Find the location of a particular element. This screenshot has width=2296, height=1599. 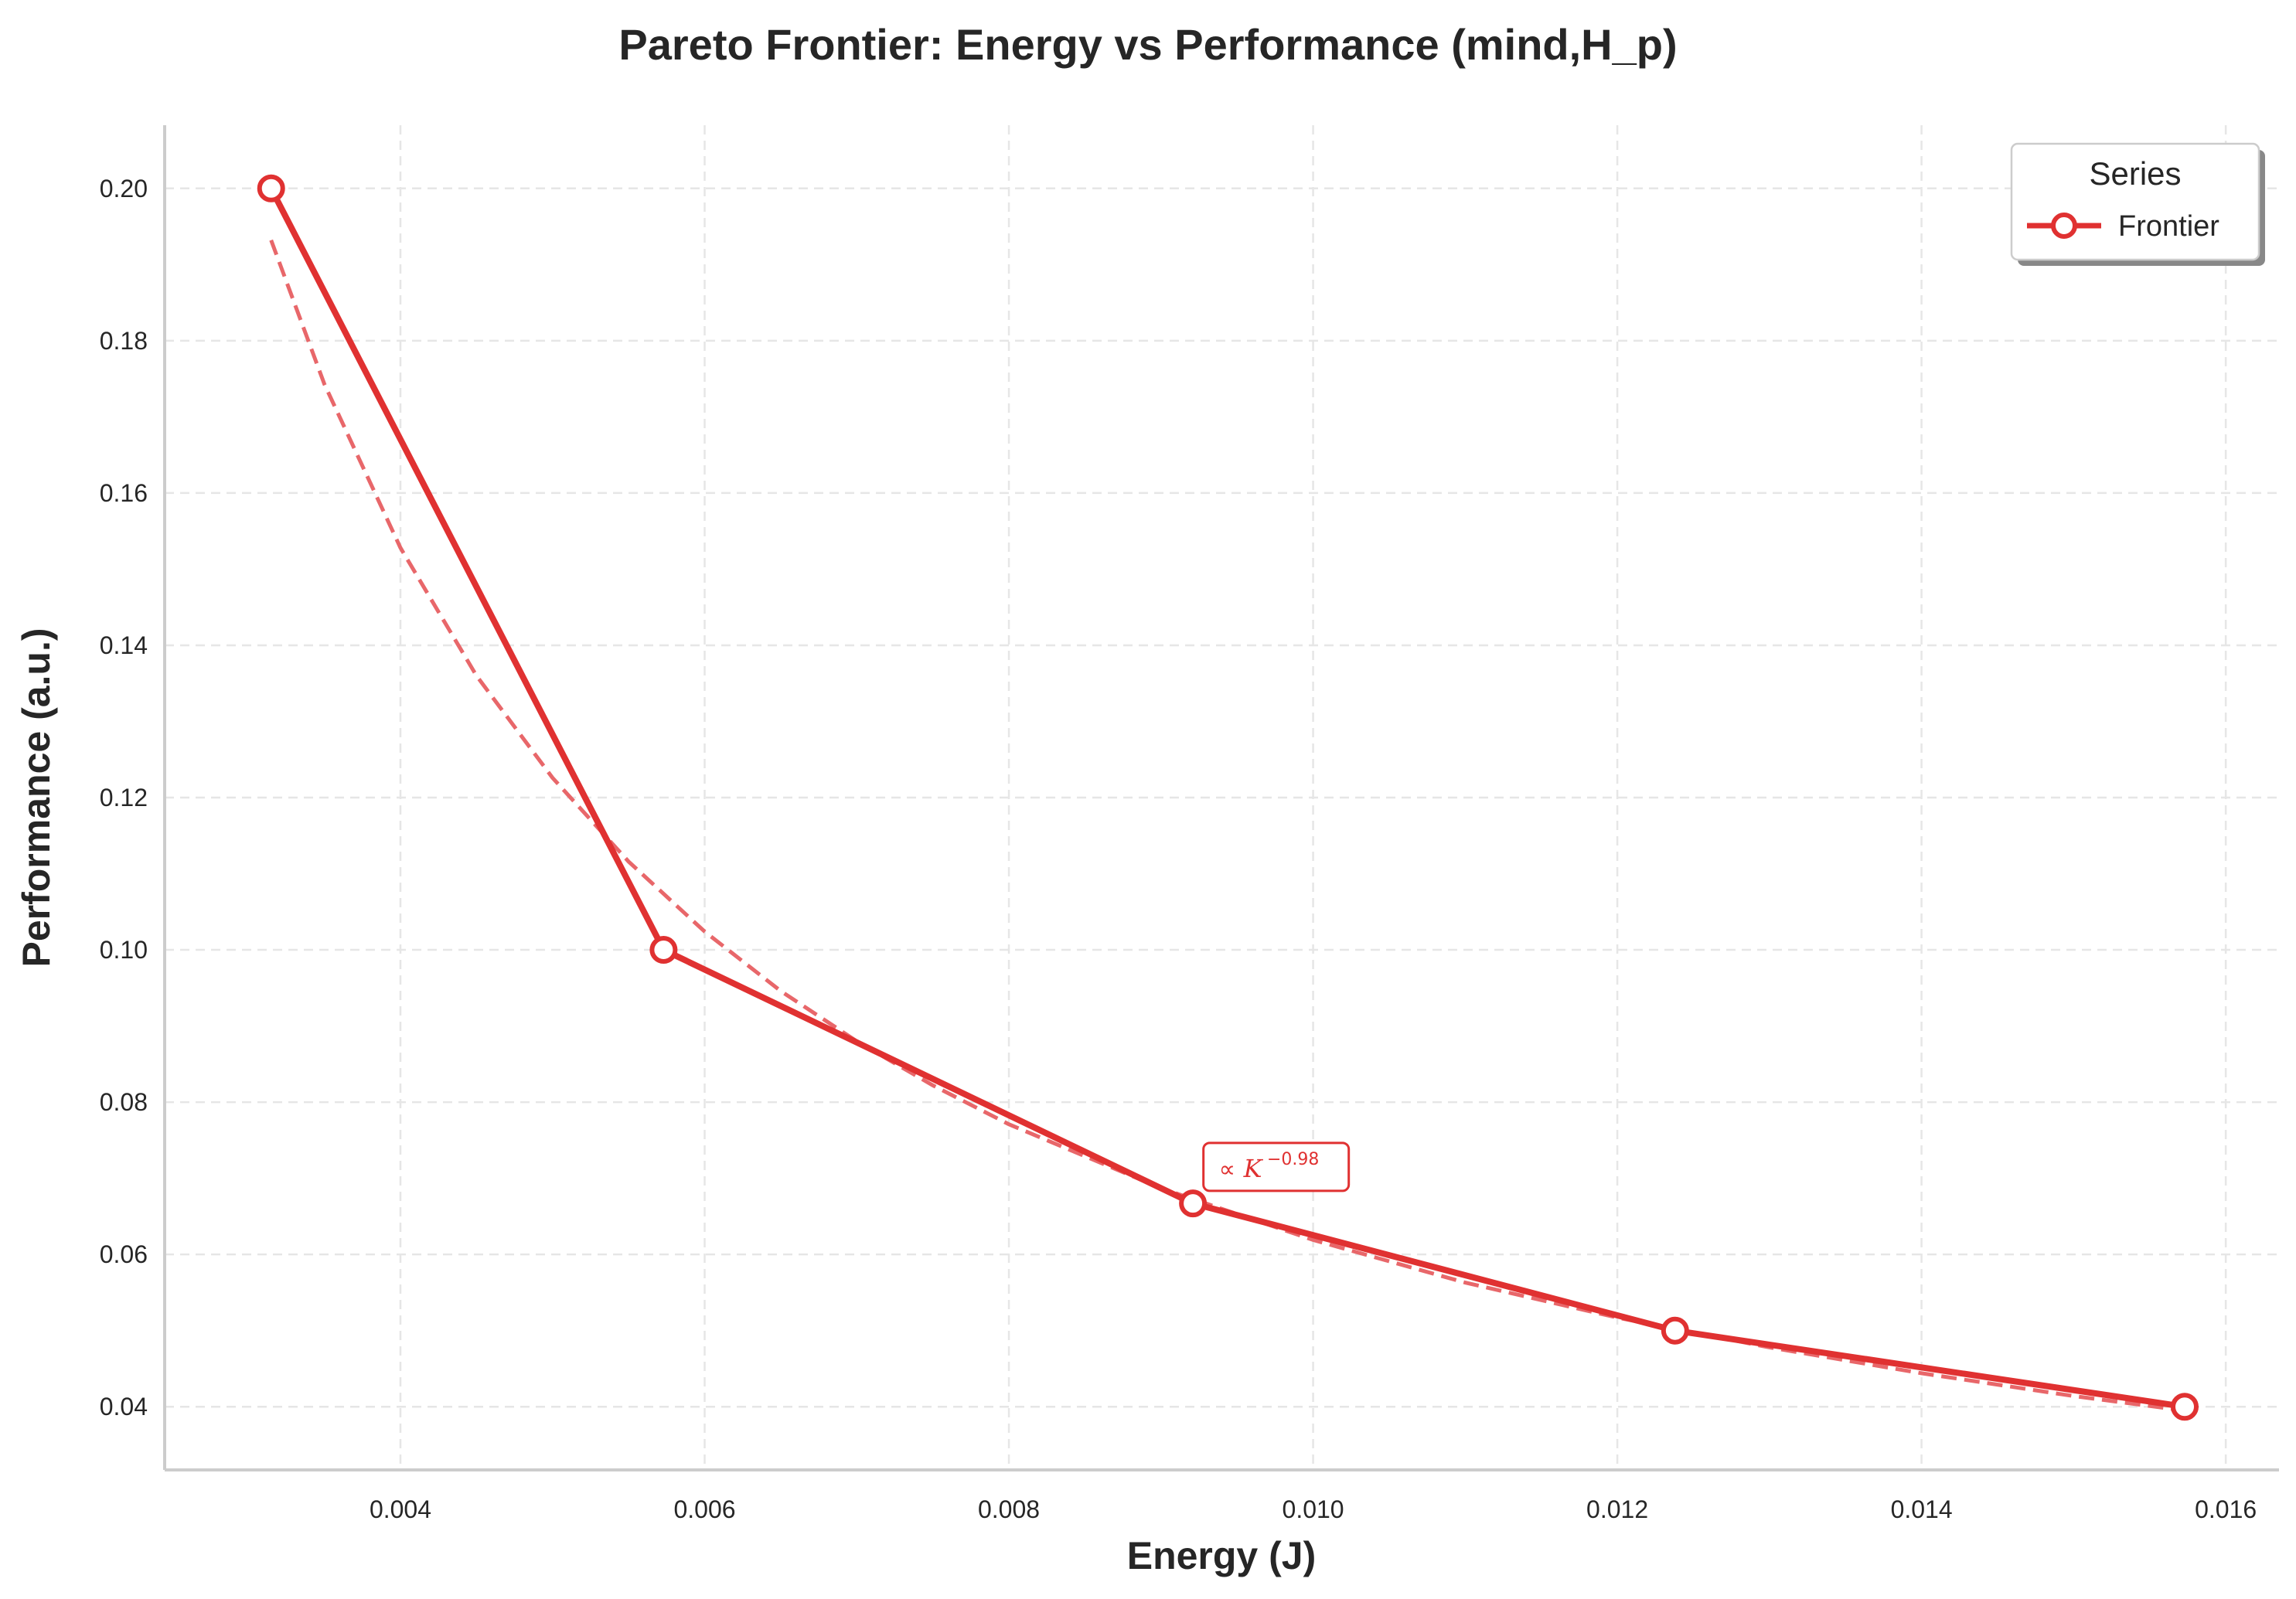

x-tick-label: 0.004 is located at coordinates (400, 1509).